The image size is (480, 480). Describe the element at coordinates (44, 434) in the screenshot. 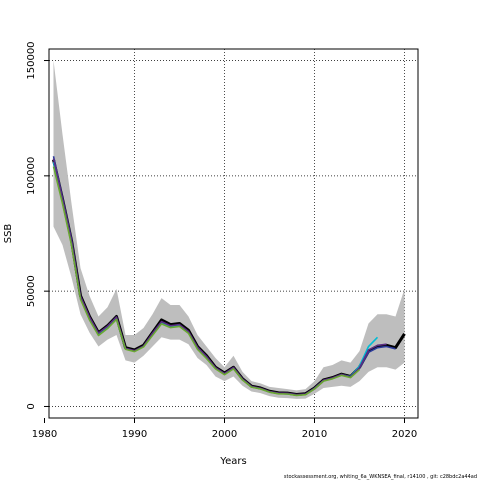

I see `x-tick-label: 1980` at that location.